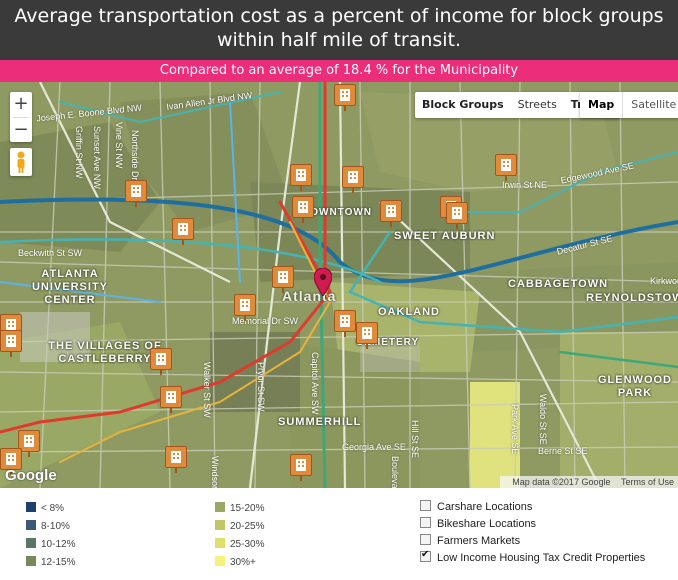  I want to click on street-label: Memorial Dr SW, so click(265, 321).